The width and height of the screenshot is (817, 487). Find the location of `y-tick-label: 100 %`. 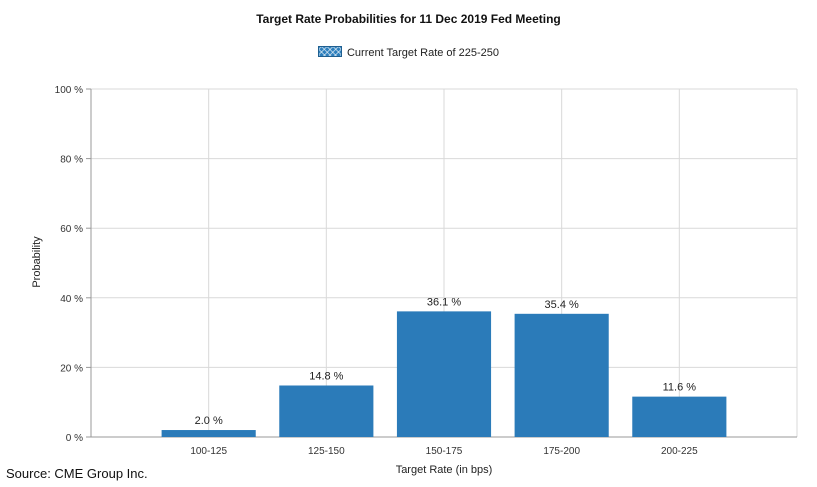

y-tick-label: 100 % is located at coordinates (69, 90).